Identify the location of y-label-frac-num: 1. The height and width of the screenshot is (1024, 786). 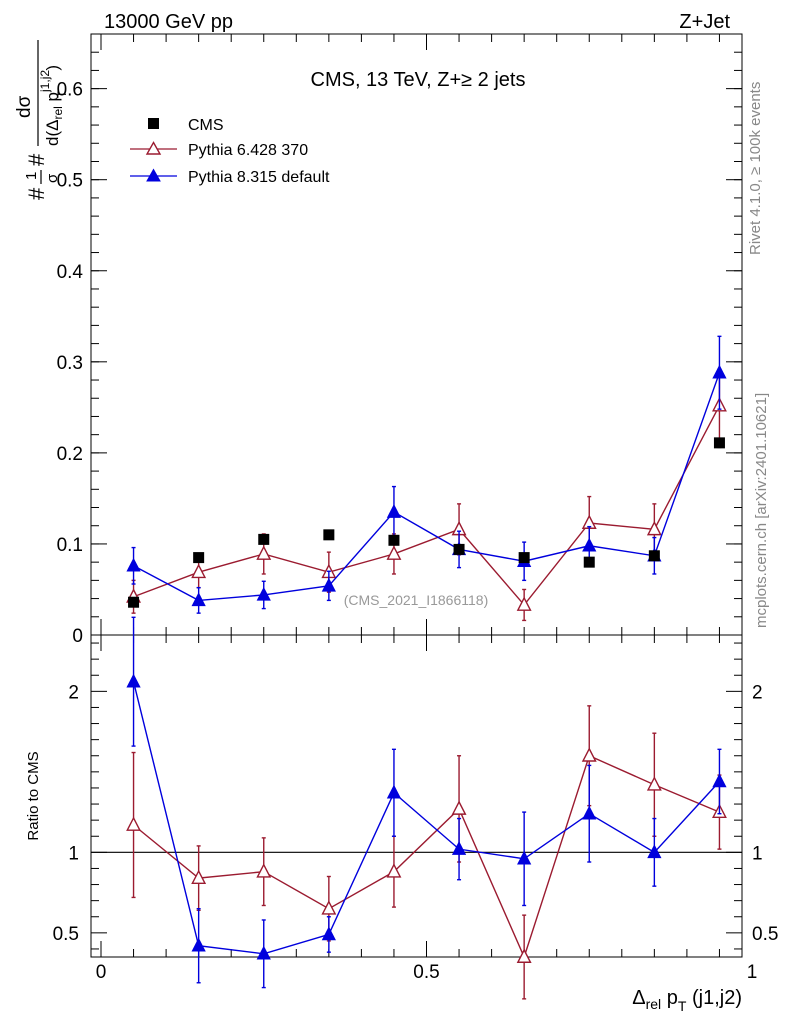
(31, 176).